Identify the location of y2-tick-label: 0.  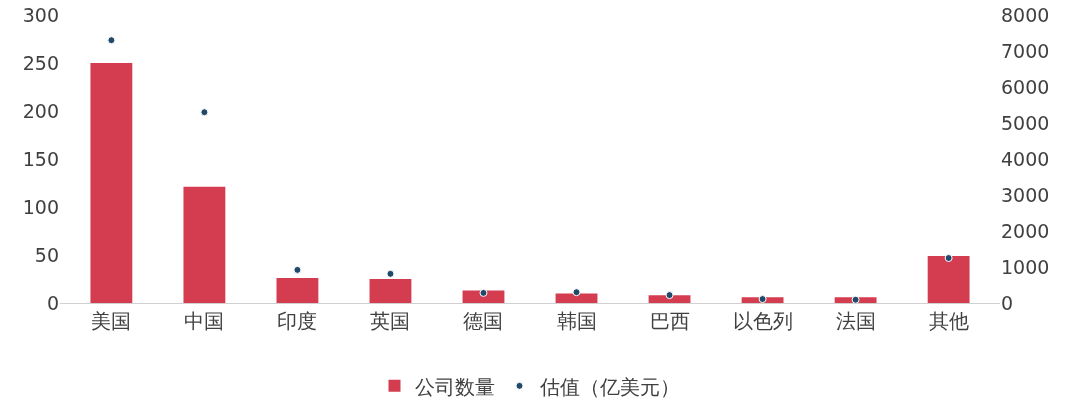
(1007, 302).